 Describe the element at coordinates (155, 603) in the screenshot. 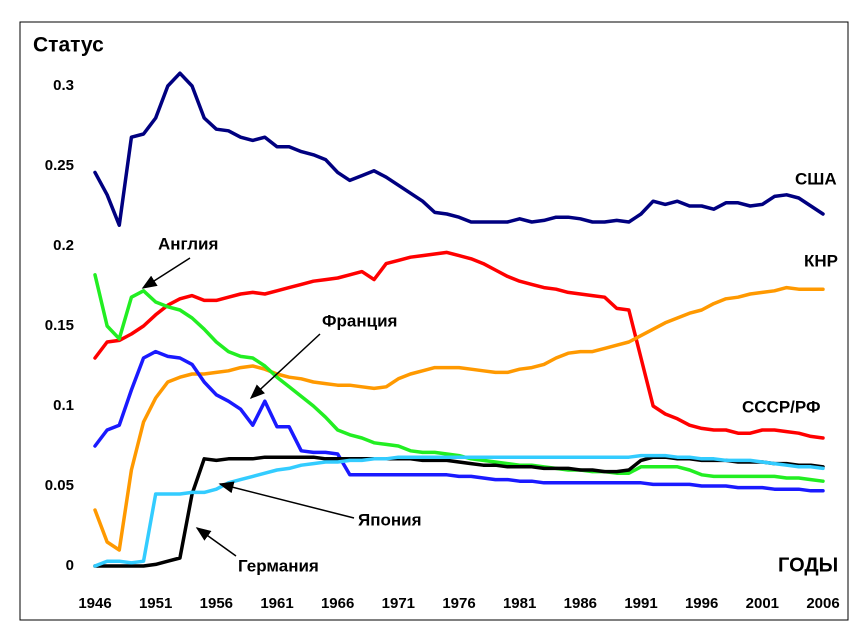

I see `x-tick-label: 1951` at that location.